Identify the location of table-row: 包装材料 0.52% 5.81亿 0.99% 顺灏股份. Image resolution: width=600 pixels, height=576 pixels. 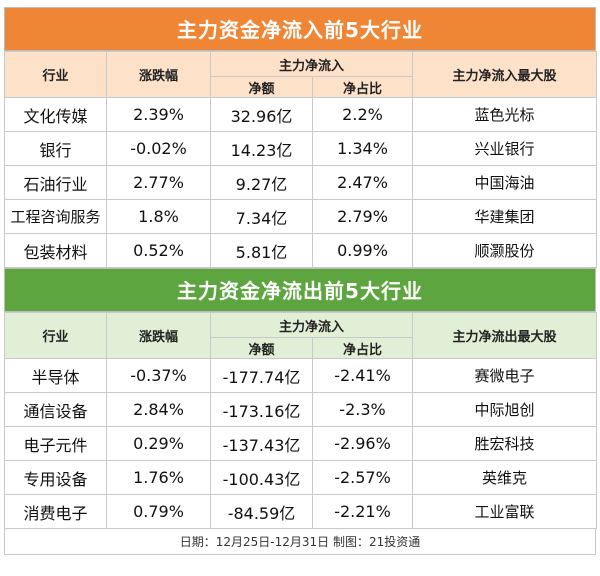
(301, 250).